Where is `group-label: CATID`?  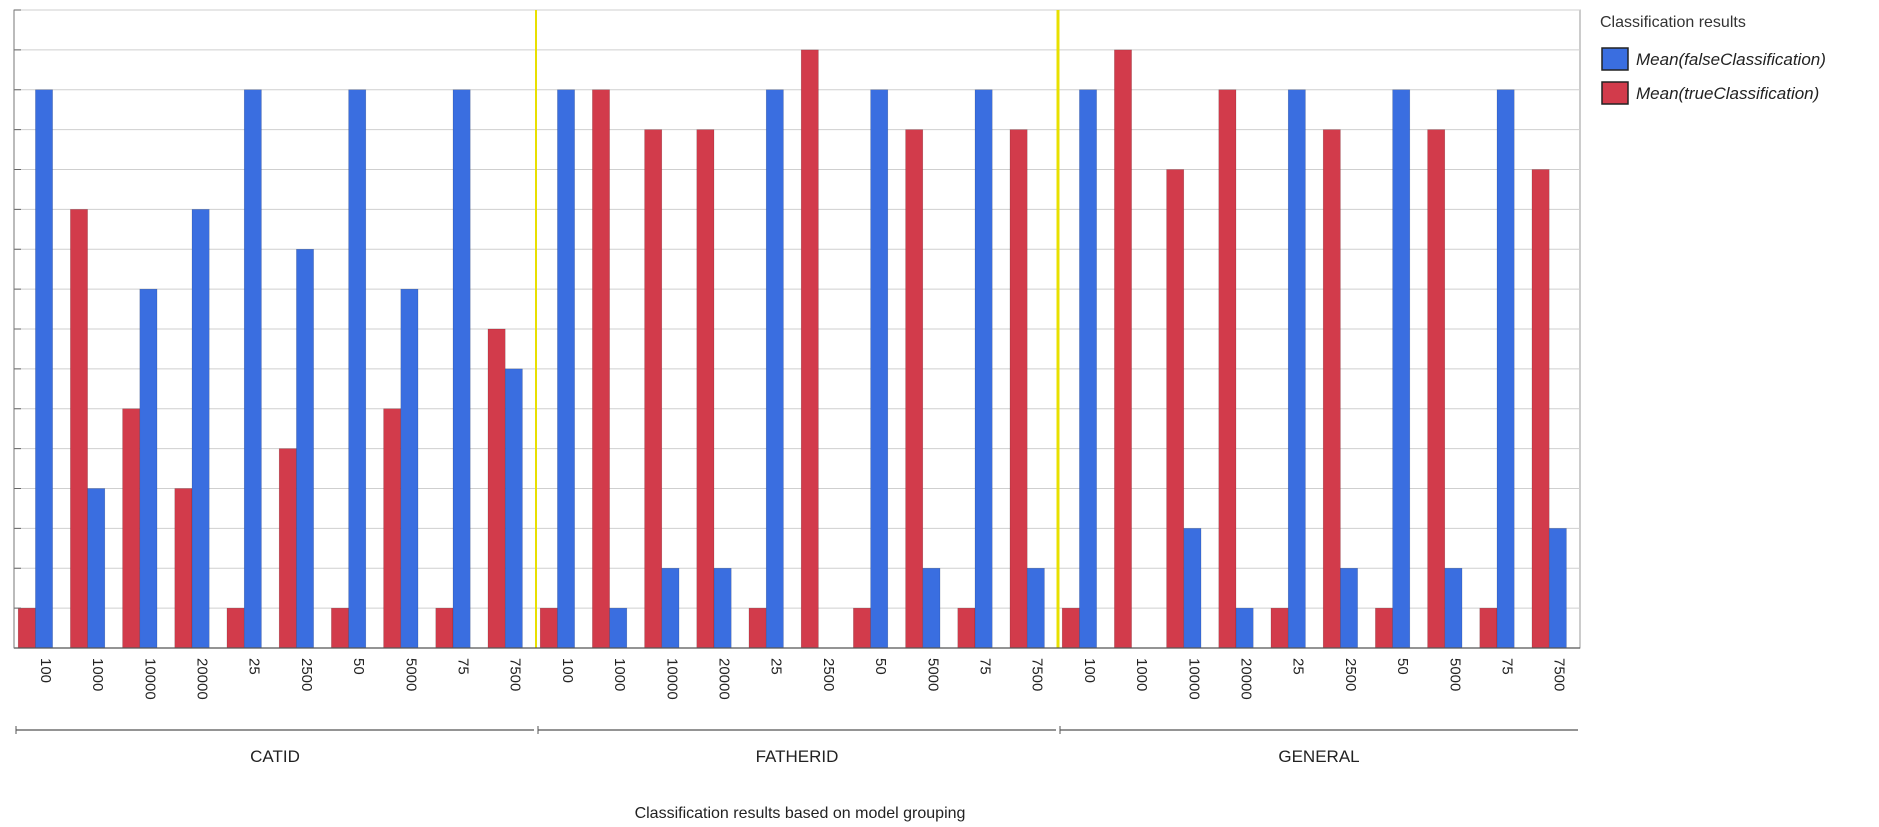 group-label: CATID is located at coordinates (275, 756).